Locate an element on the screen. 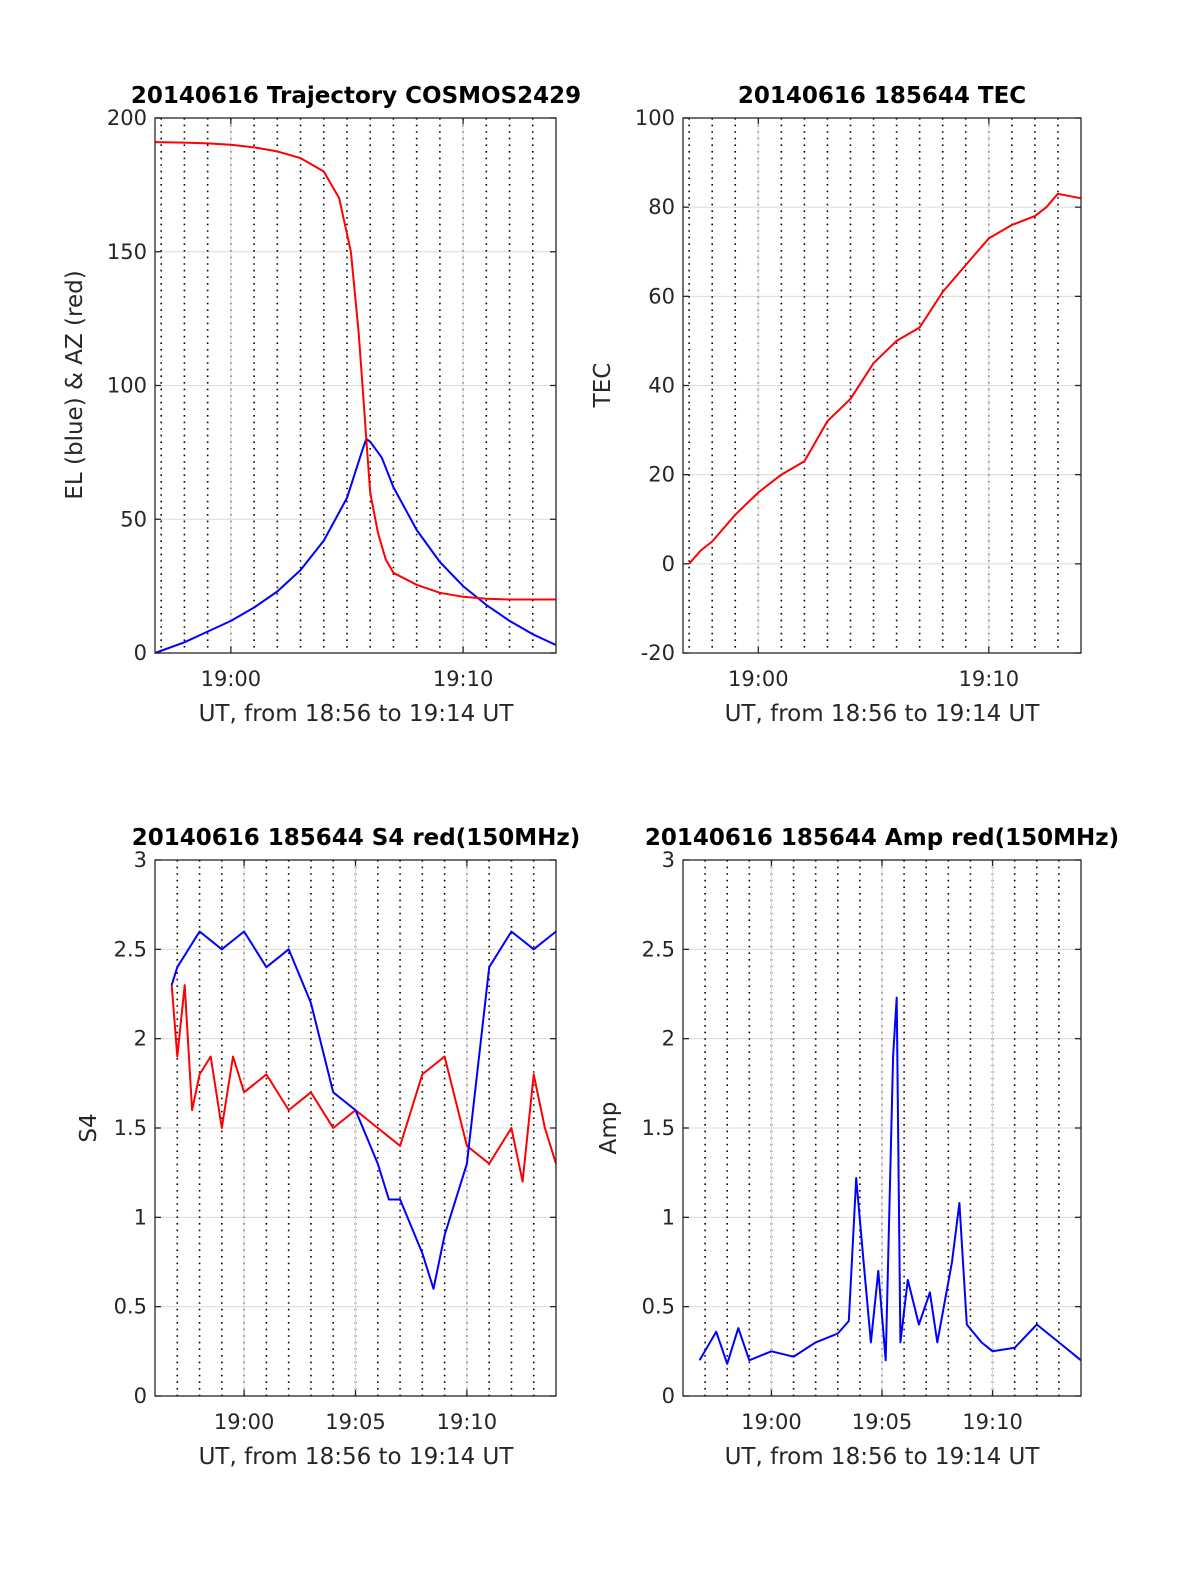  s4-ytick-label-0: 0 is located at coordinates (140, 1396).